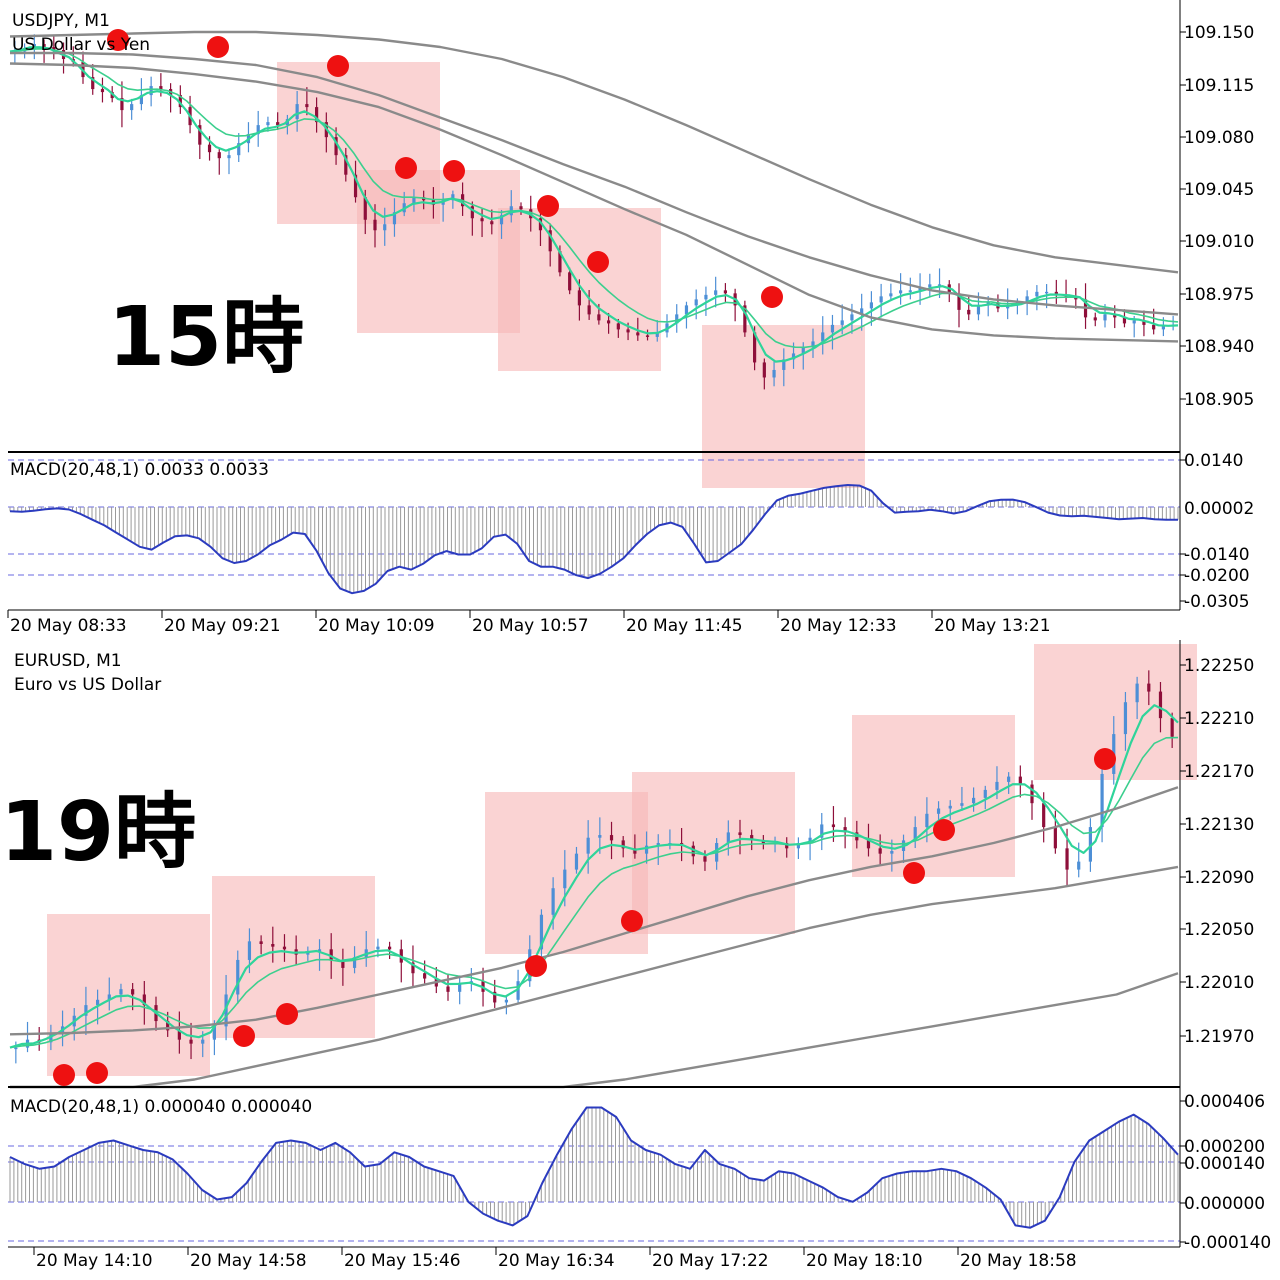 The image size is (1280, 1280). What do you see at coordinates (1018, 1261) in the screenshot?
I see `x-tick-label: 20 May 18:58` at bounding box center [1018, 1261].